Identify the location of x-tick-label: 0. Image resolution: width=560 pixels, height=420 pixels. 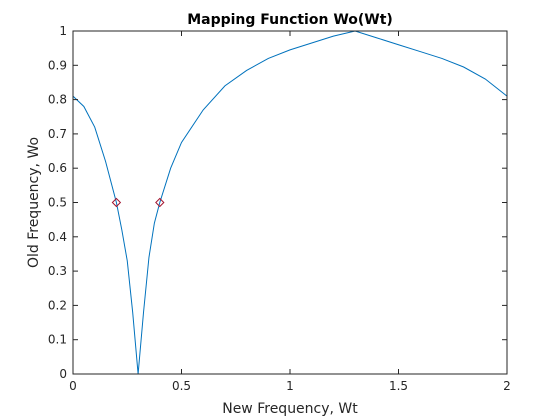
(73, 386).